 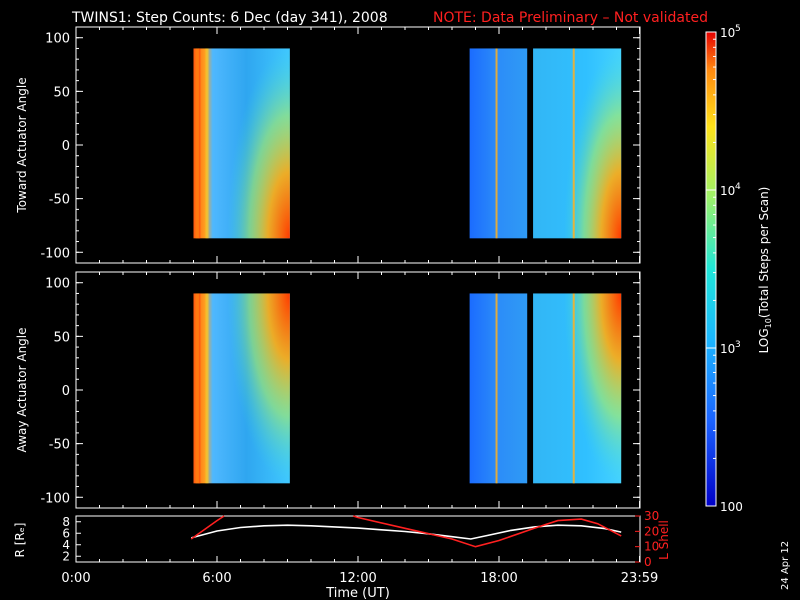 I want to click on x-tick-label: 18:00, so click(x=498, y=578).